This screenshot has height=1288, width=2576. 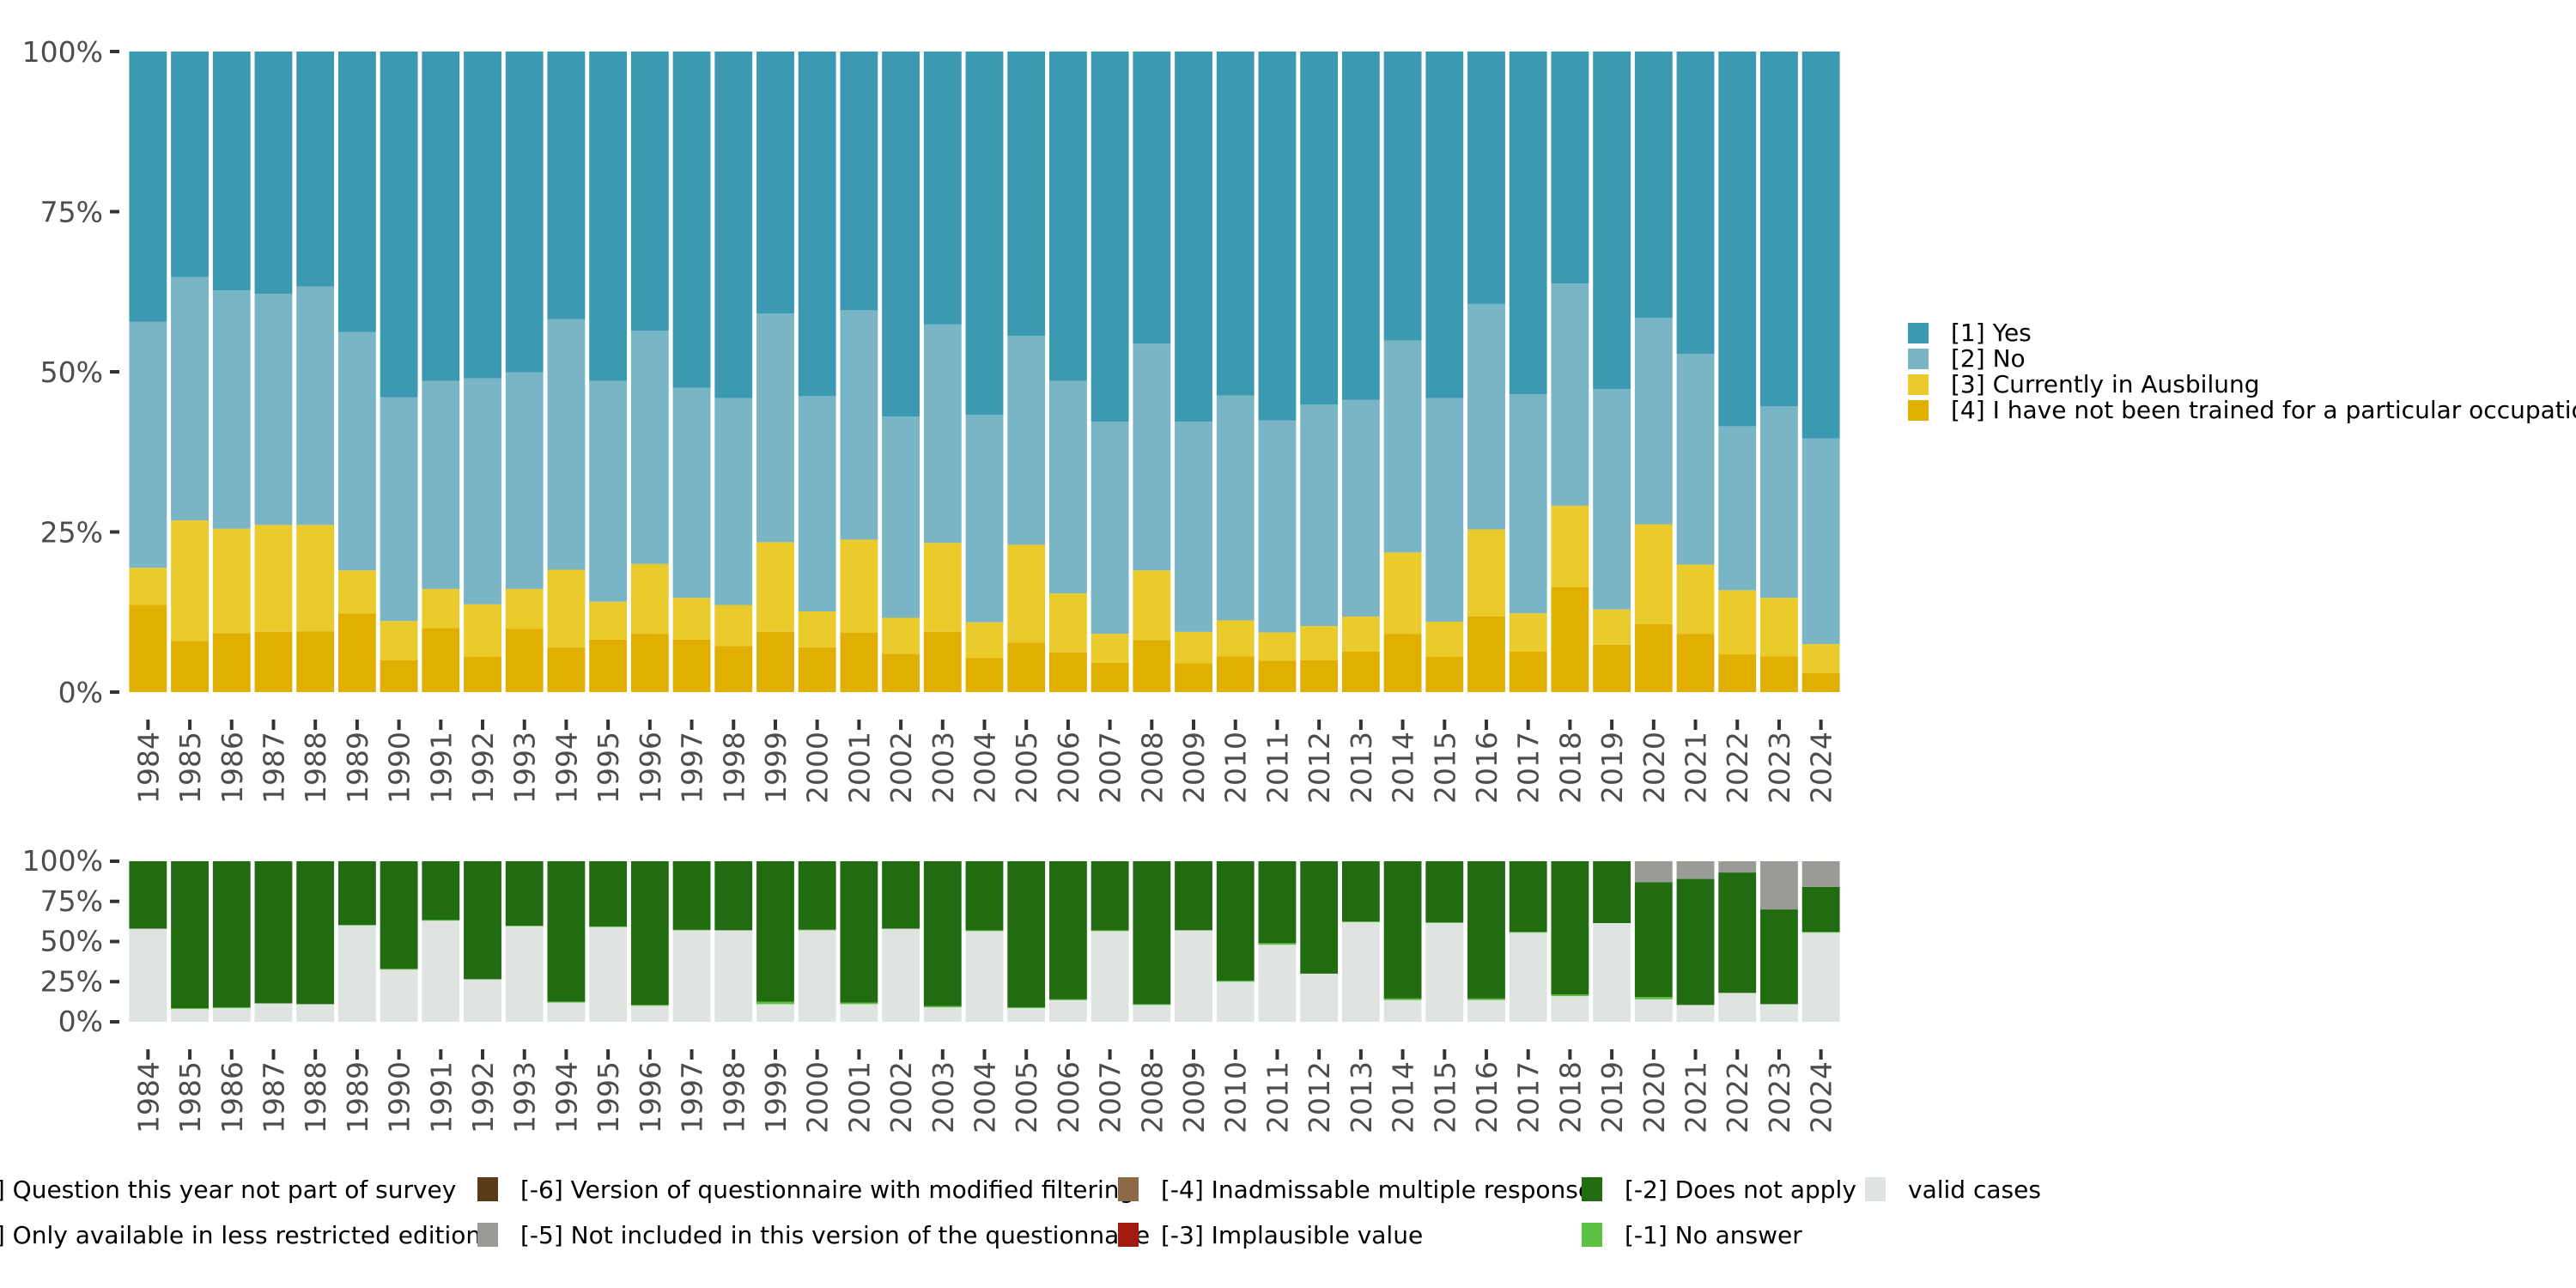 I want to click on bar-segment-2011-1-yes, so click(x=1277, y=237).